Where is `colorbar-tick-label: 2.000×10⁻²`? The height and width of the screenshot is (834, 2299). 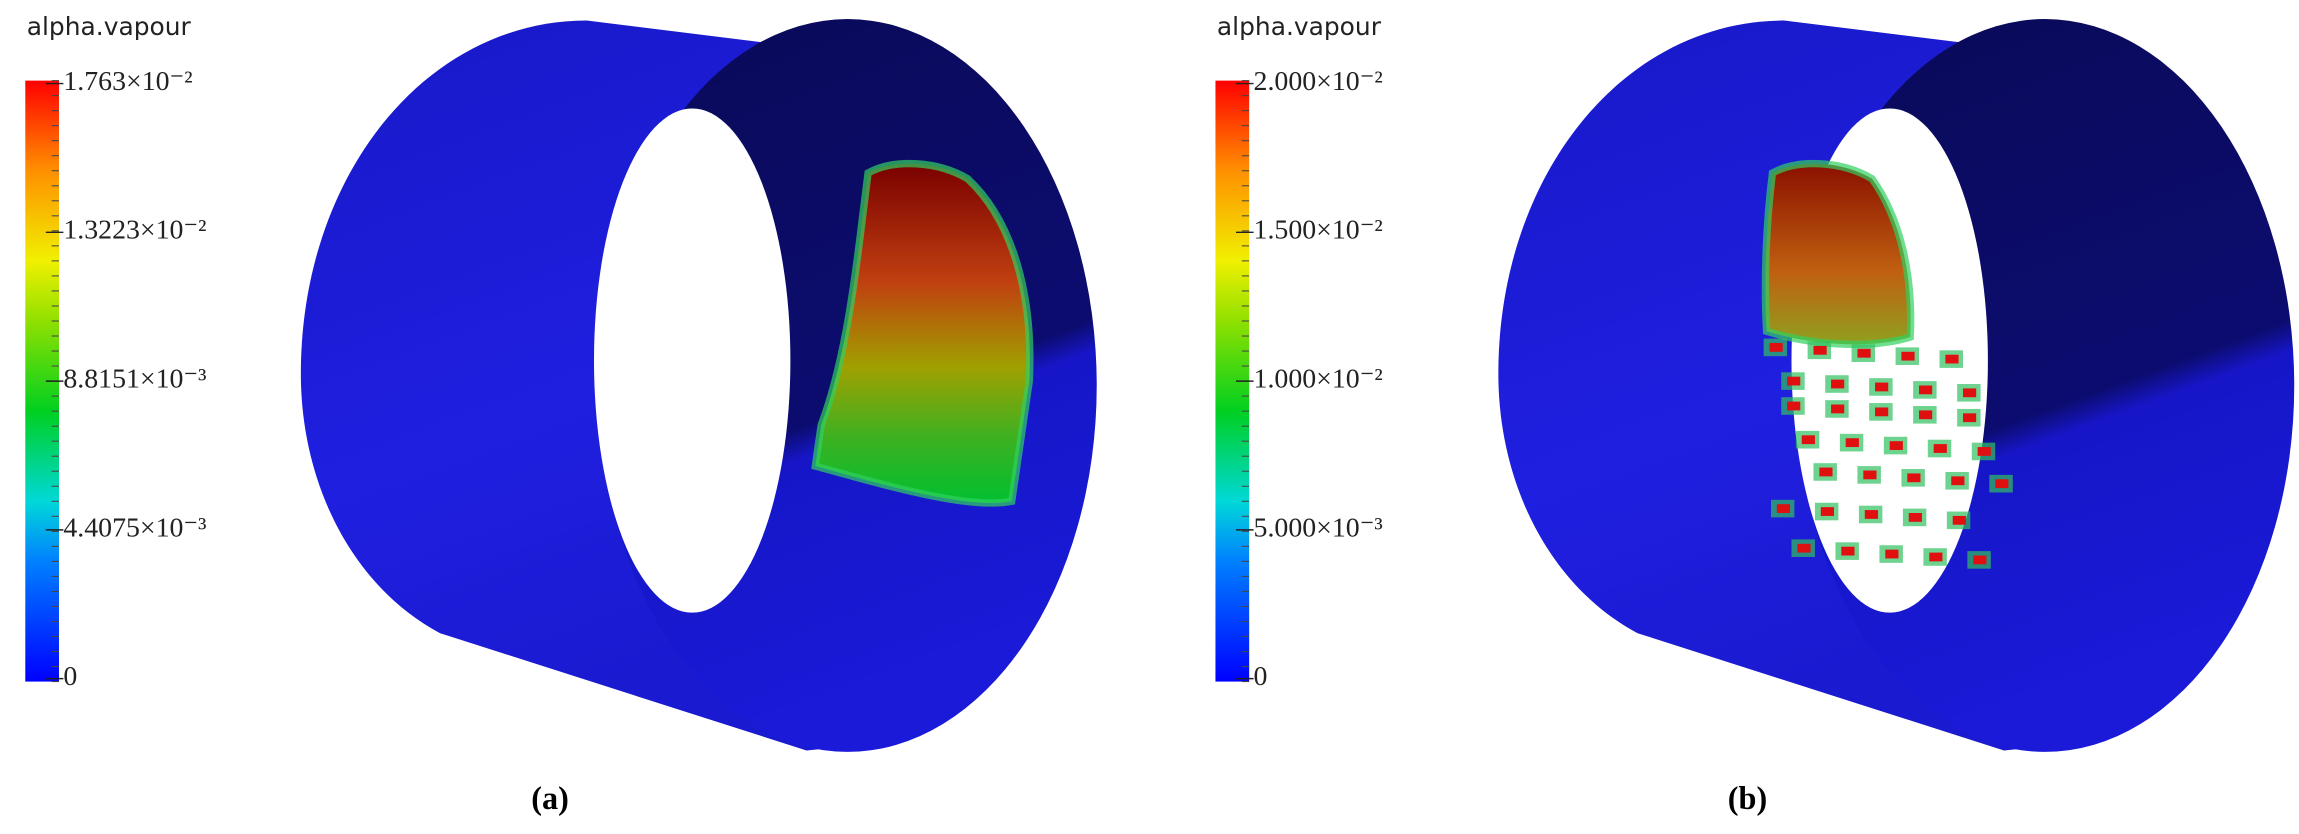 colorbar-tick-label: 2.000×10⁻² is located at coordinates (1318, 81).